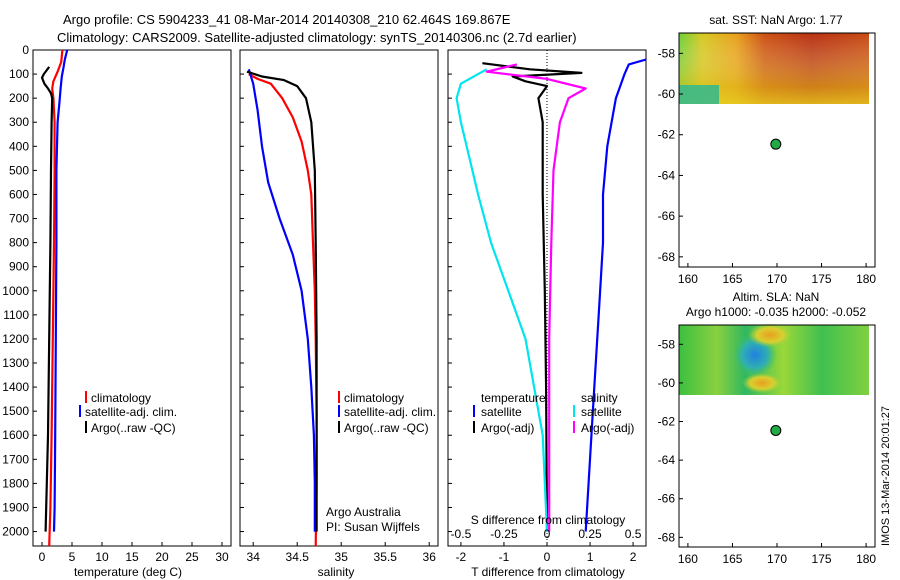 This screenshot has height=580, width=900. What do you see at coordinates (222, 557) in the screenshot?
I see `x-tick-label: 30` at bounding box center [222, 557].